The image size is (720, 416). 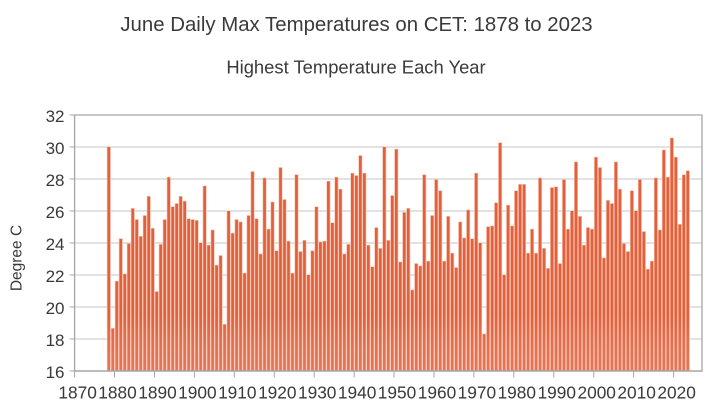 I want to click on svg-text: 1940, so click(x=357, y=393).